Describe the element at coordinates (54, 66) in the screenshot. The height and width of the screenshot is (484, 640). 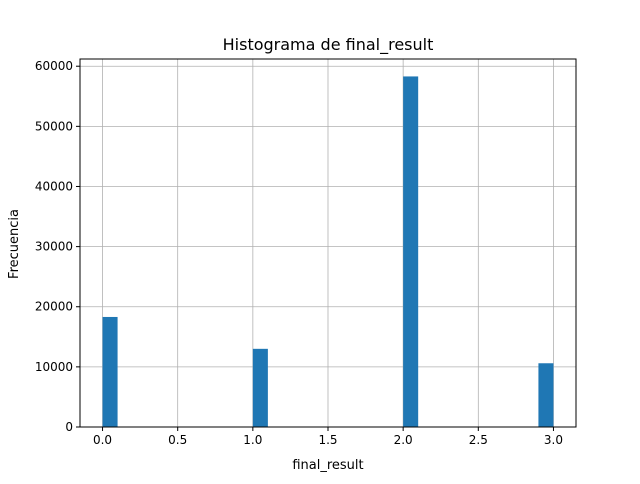
I see `y-tick-label: 60000` at that location.